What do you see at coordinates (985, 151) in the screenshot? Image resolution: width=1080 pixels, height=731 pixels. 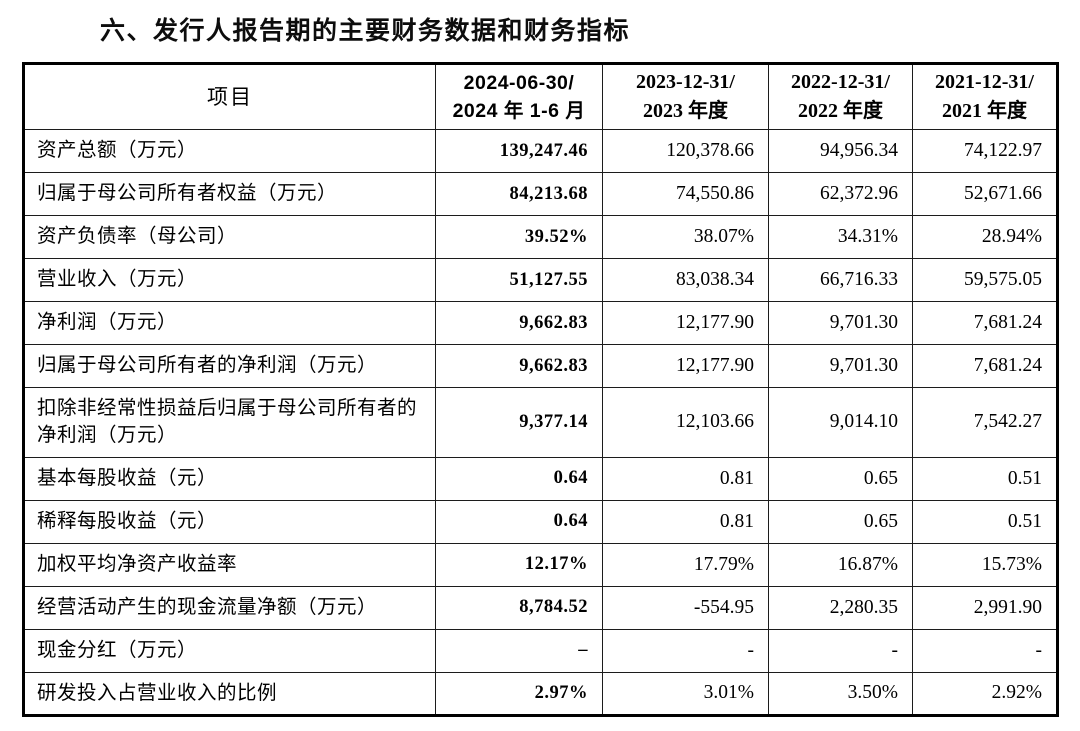 I see `cell-value-2021: 74,122.97` at bounding box center [985, 151].